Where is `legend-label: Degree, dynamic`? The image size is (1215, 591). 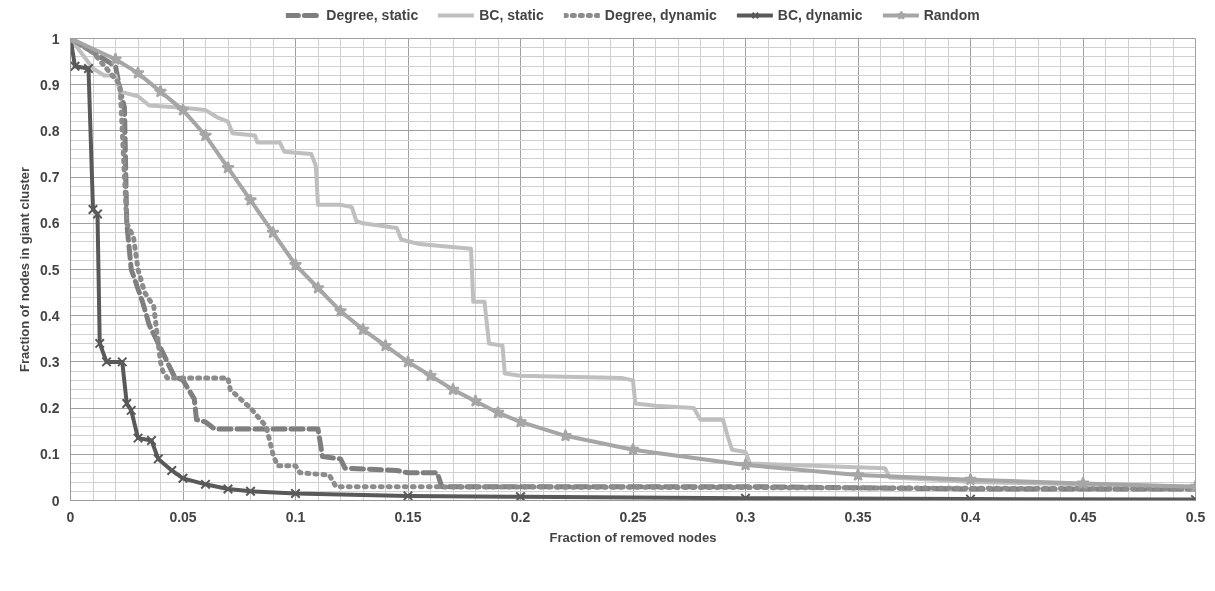
legend-label: Degree, dynamic is located at coordinates (660, 15).